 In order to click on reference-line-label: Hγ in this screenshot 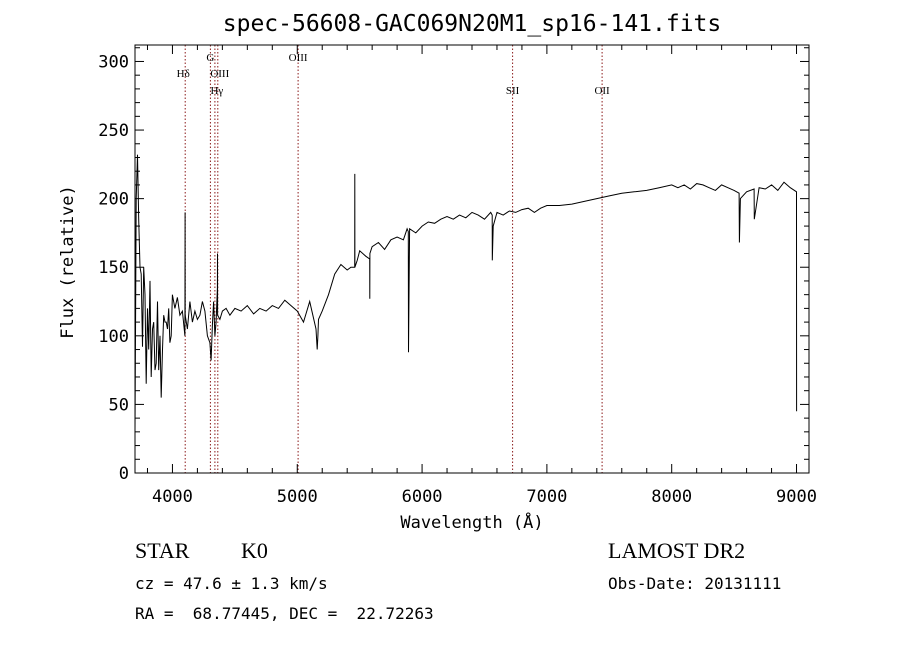, I will do `click(216, 91)`.